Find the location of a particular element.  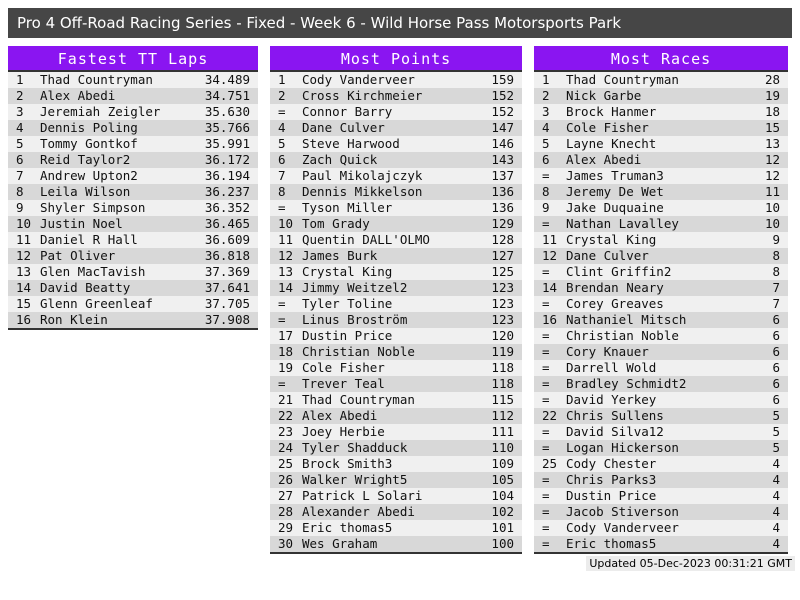

rank-cell: 5 is located at coordinates (282, 143).